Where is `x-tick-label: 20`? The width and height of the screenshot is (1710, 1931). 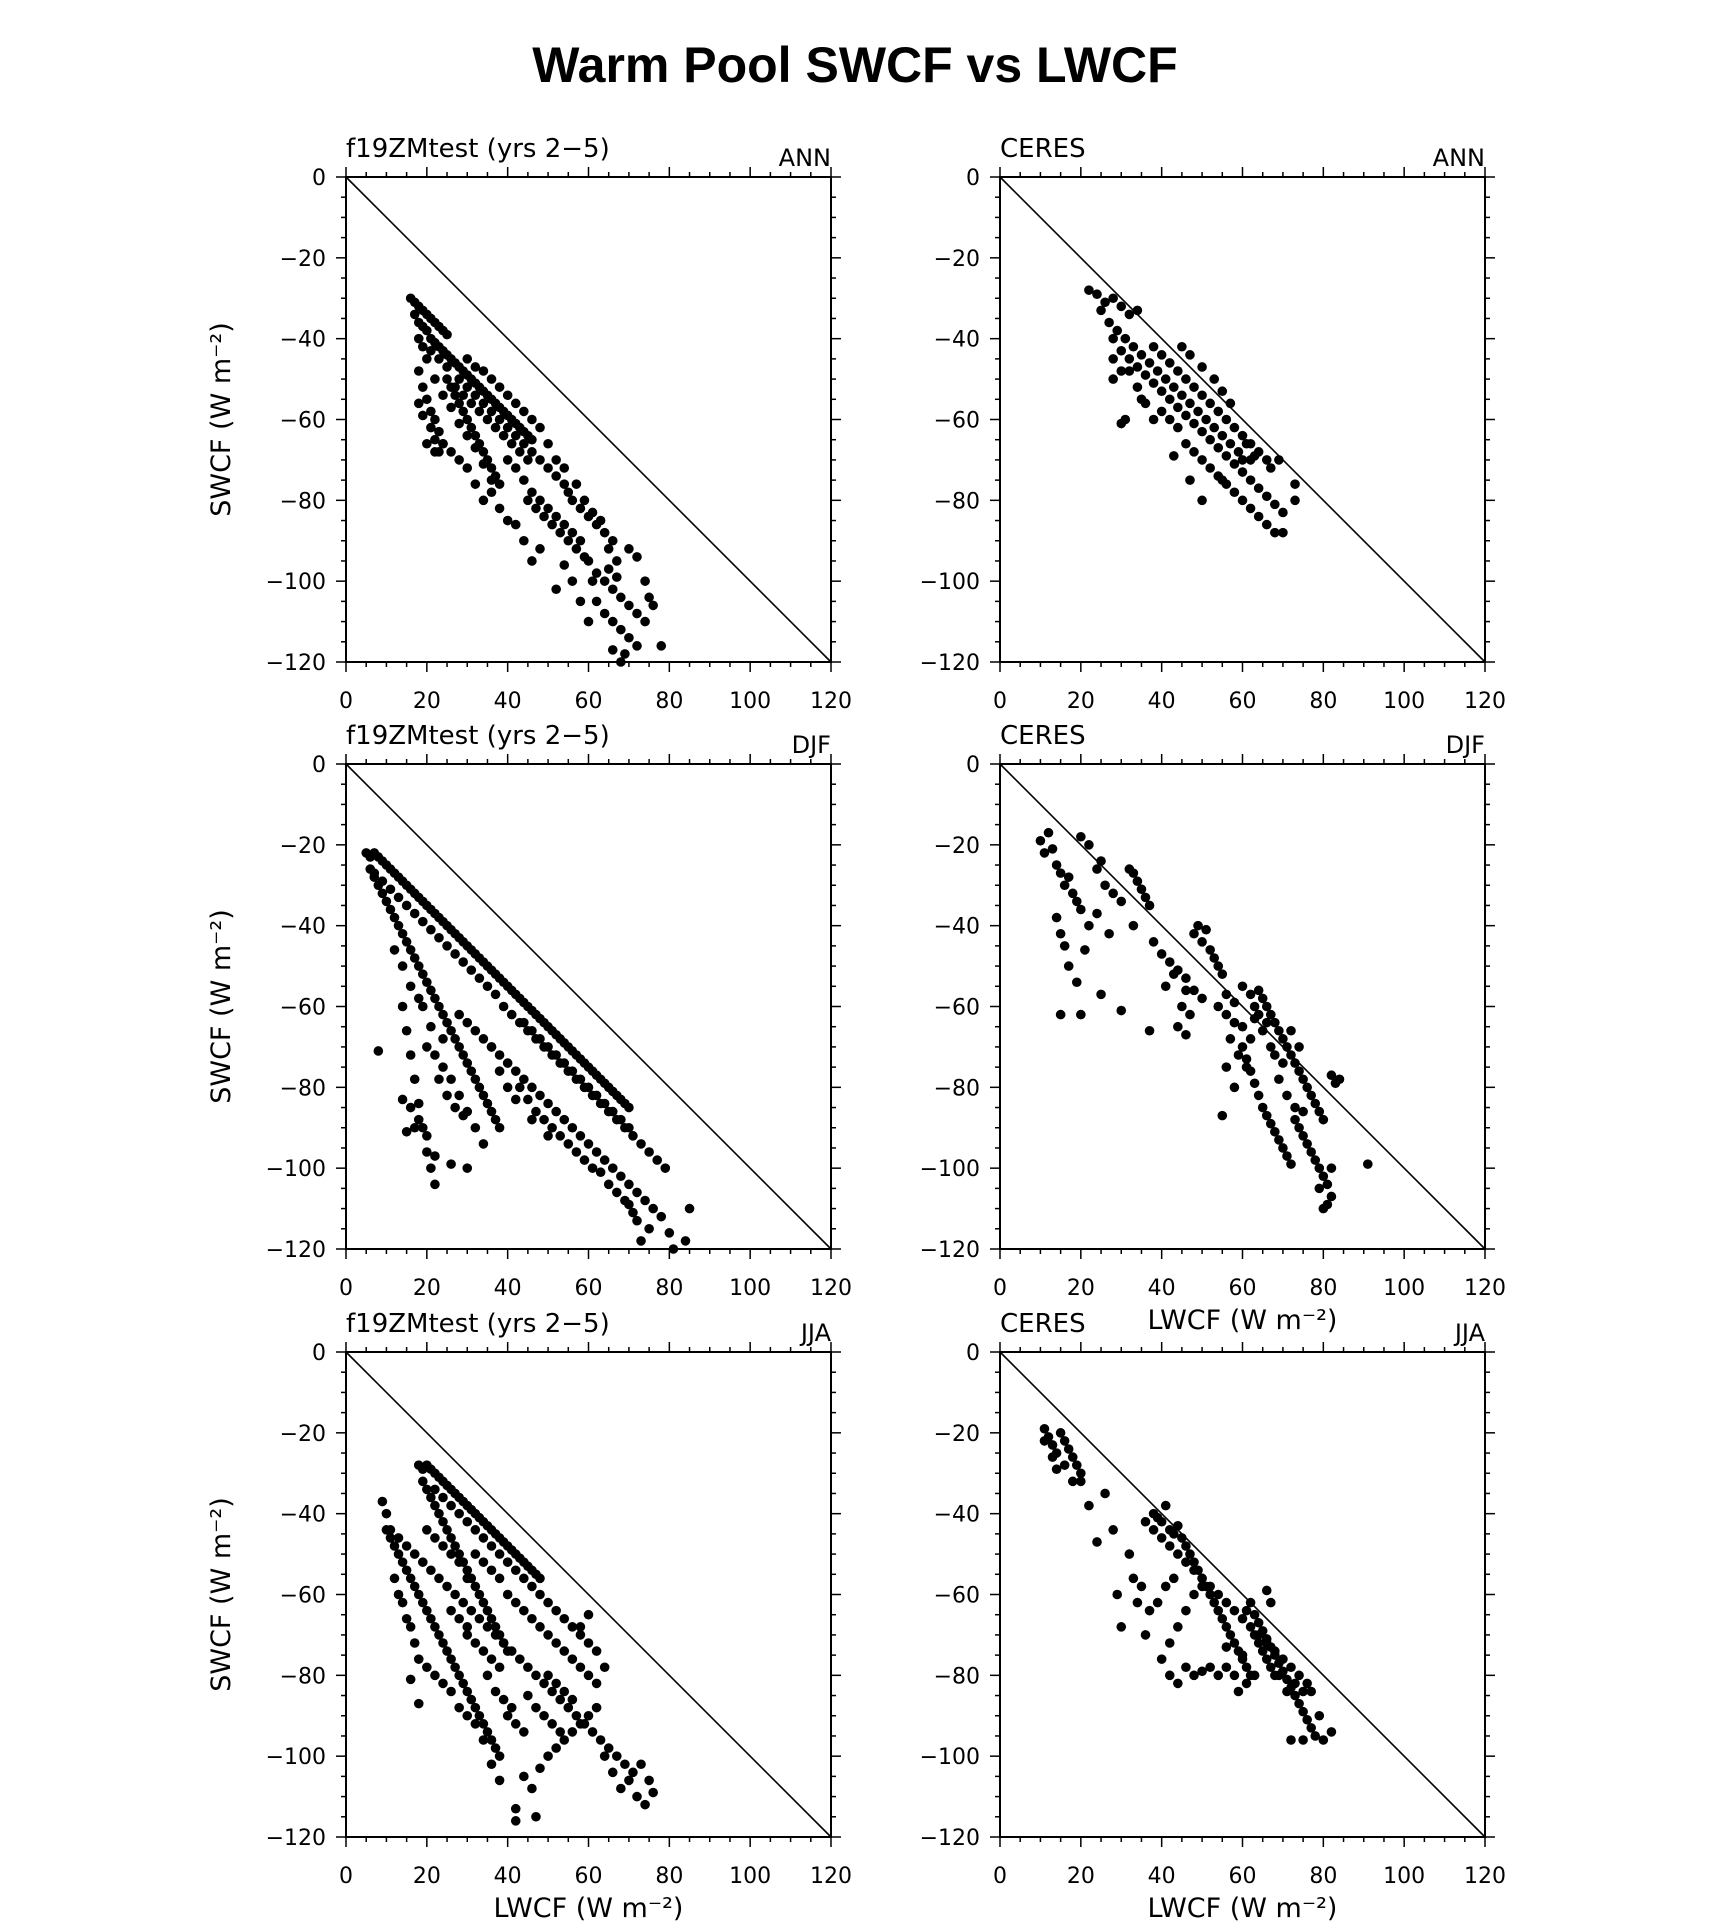 x-tick-label: 20 is located at coordinates (427, 1876).